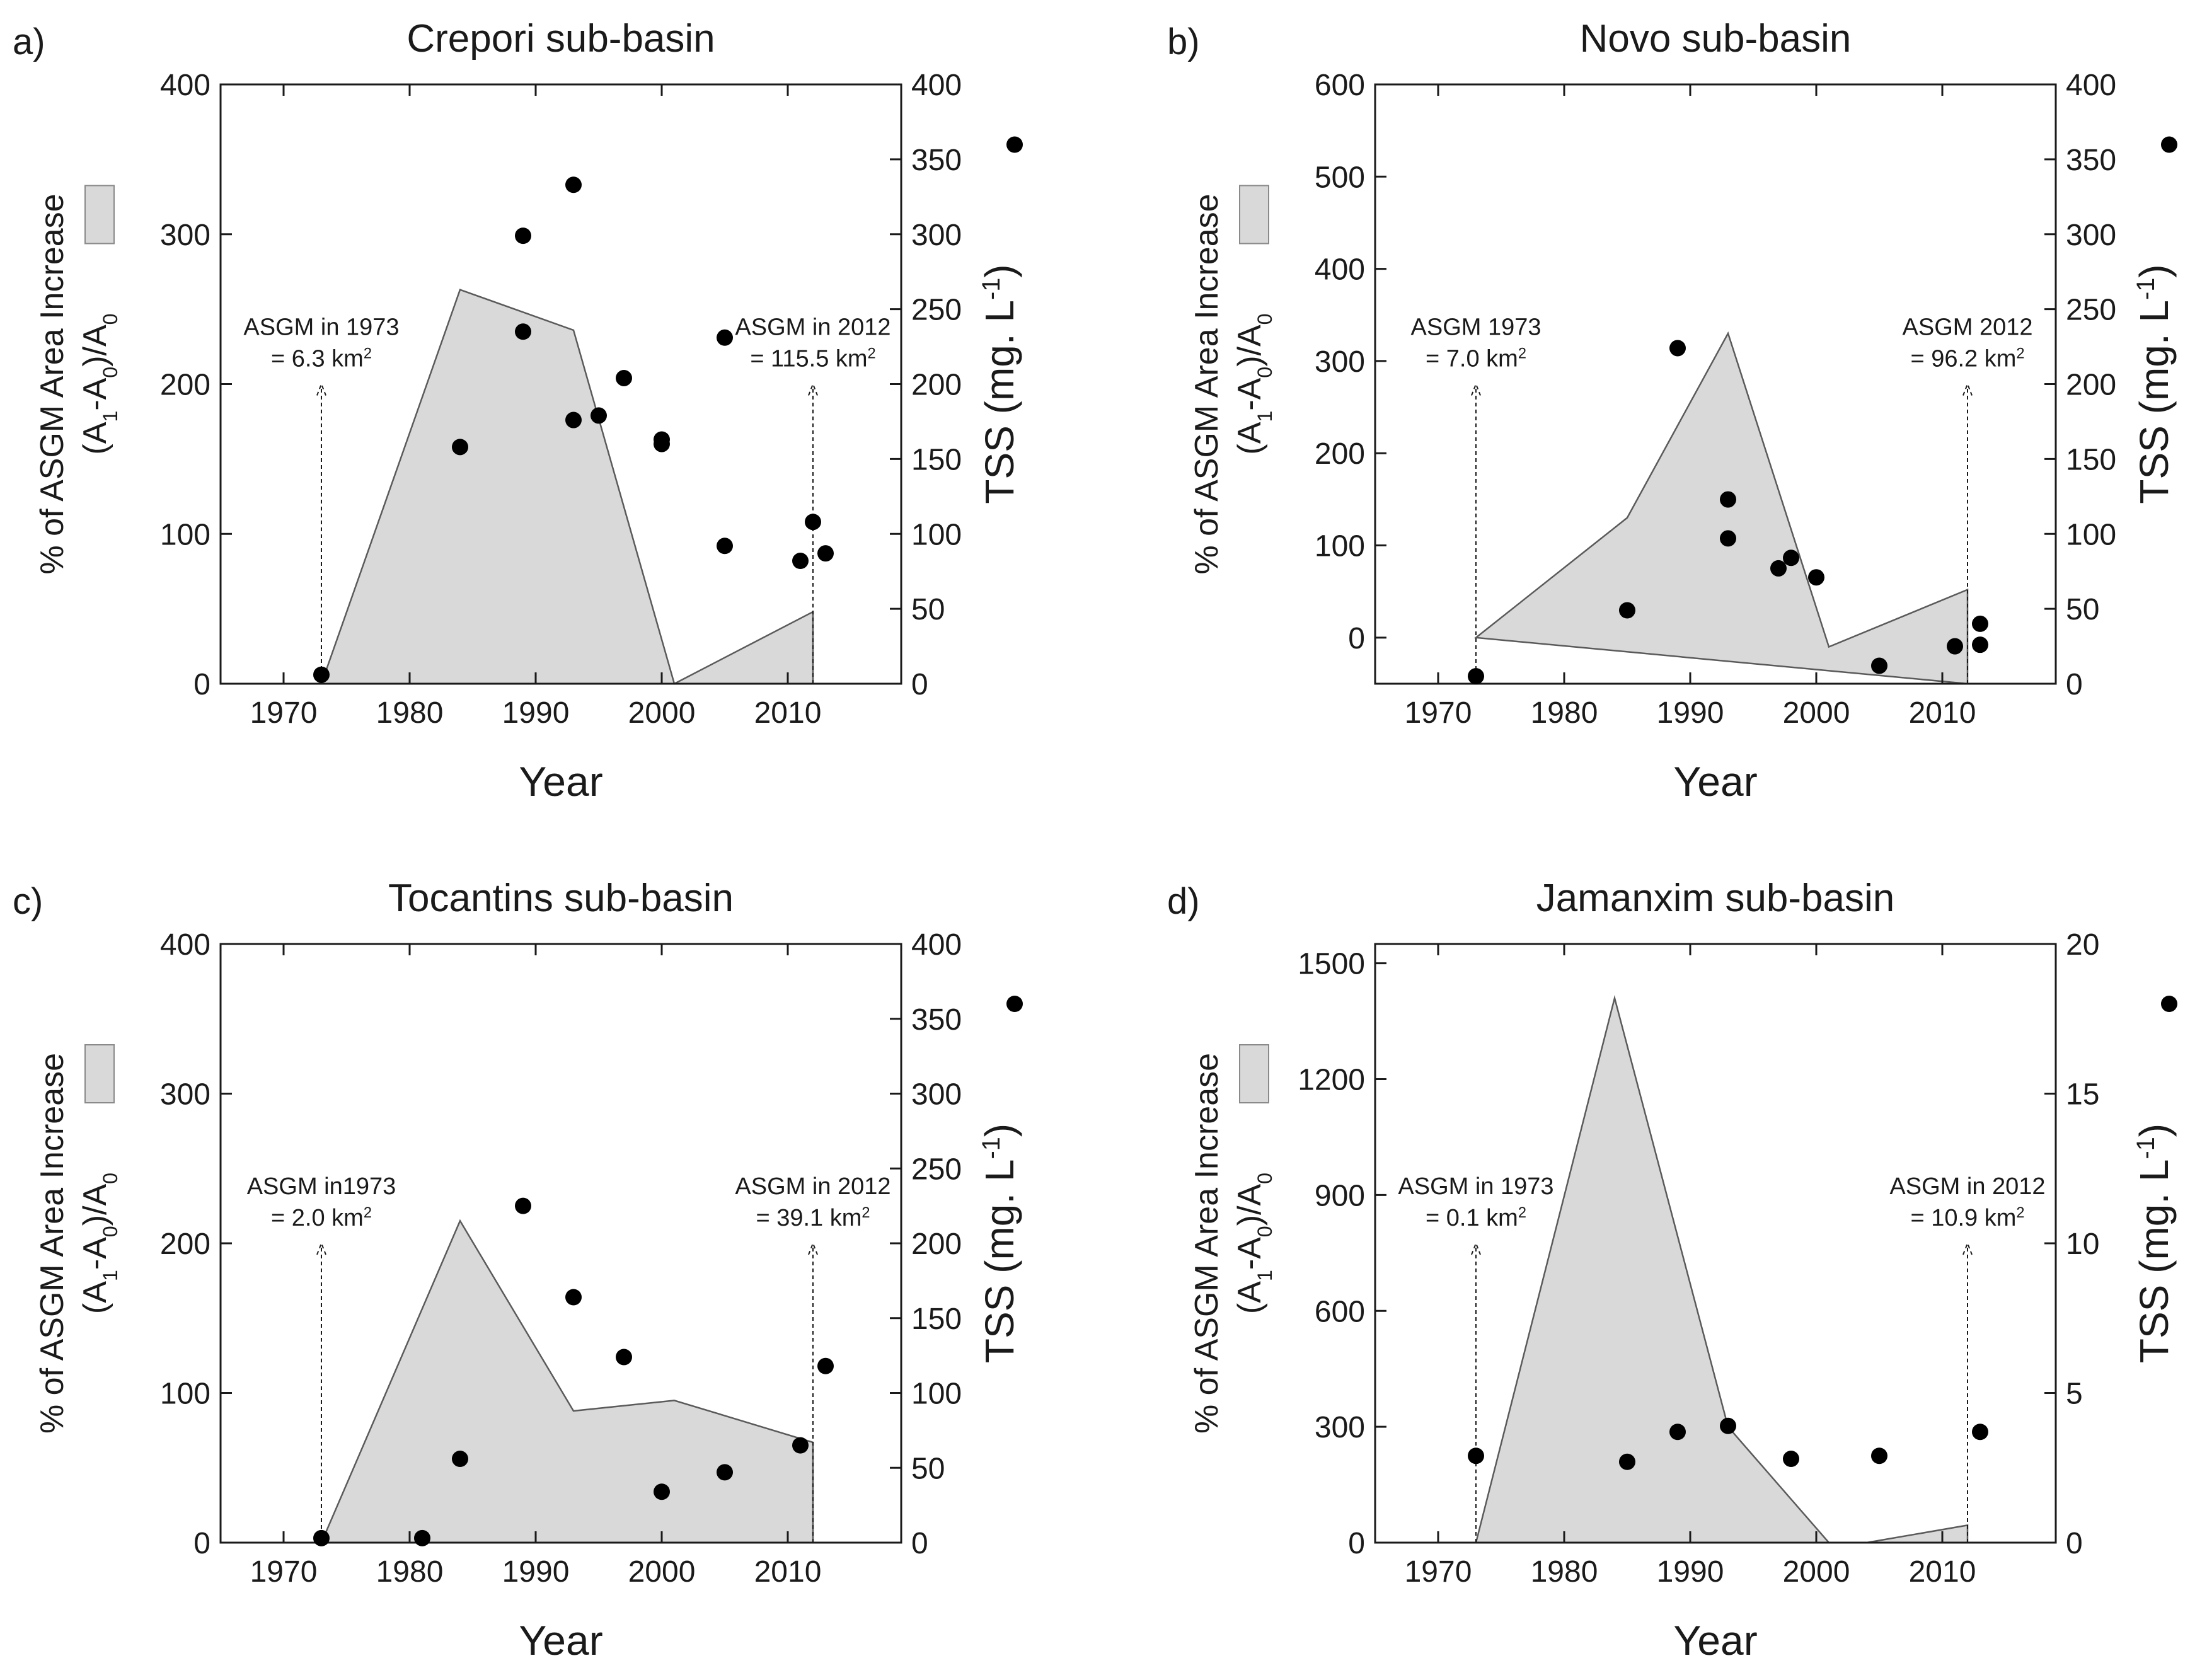  What do you see at coordinates (1340, 177) in the screenshot?
I see `y-tick-label: 500` at bounding box center [1340, 177].